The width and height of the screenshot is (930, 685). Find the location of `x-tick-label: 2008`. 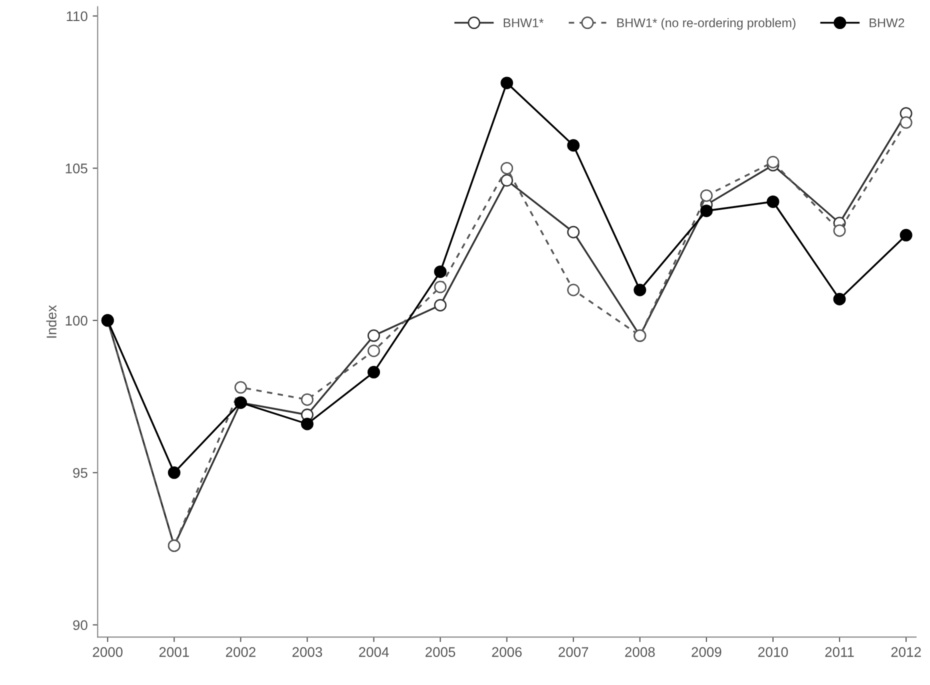

x-tick-label: 2008 is located at coordinates (640, 652).